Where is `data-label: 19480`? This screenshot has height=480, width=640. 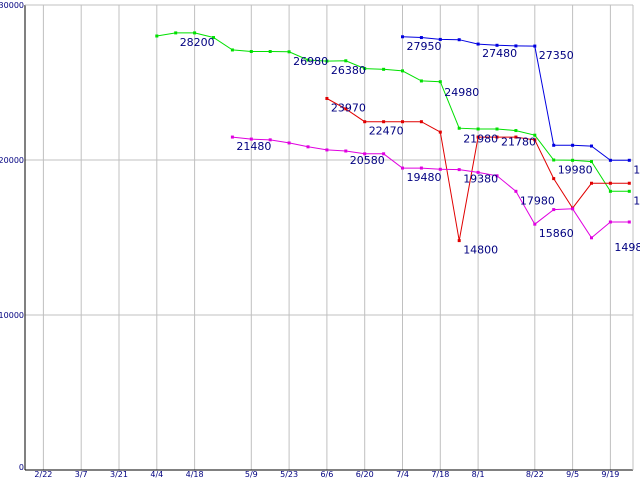 data-label: 19480 is located at coordinates (424, 177).